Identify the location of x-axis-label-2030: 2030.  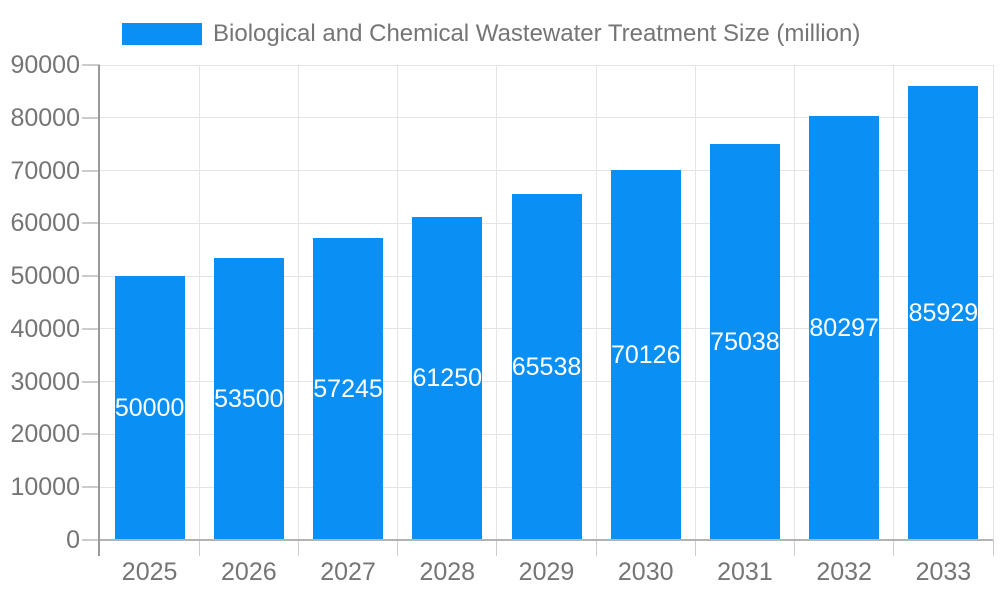
(645, 572).